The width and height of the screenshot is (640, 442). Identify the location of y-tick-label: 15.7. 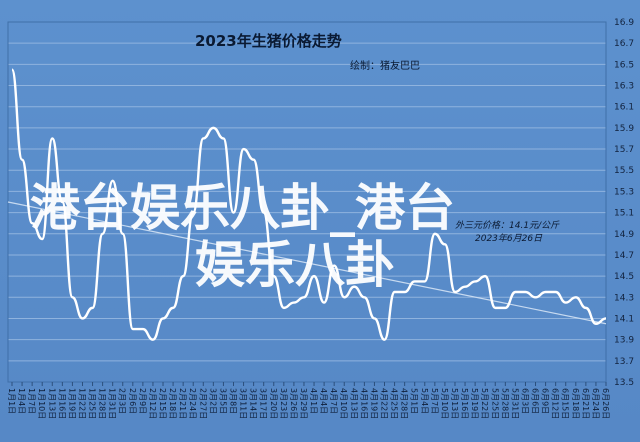
(624, 150).